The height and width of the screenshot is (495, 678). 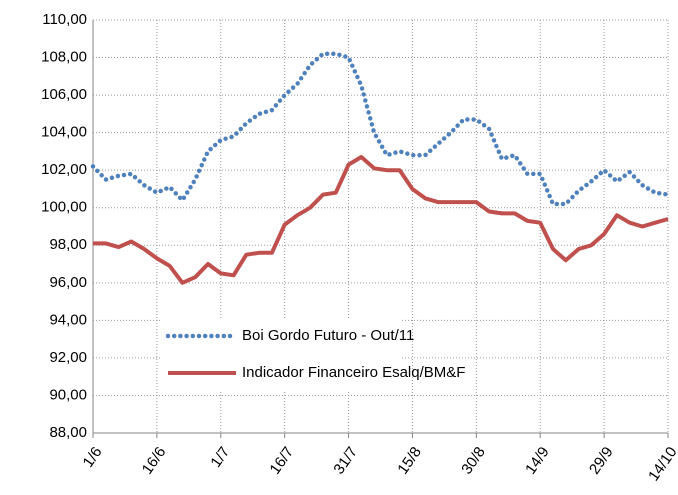 What do you see at coordinates (93, 457) in the screenshot?
I see `x-tick-label: 1/6` at bounding box center [93, 457].